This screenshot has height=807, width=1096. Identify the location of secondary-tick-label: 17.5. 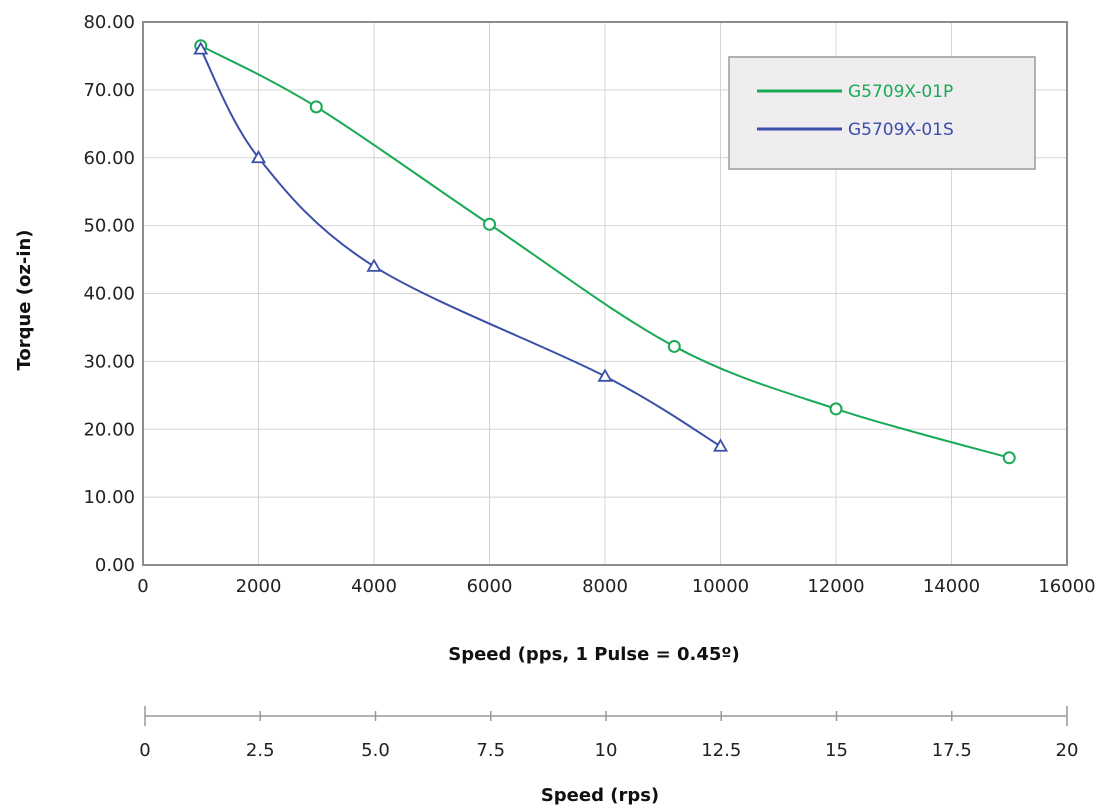
(952, 750).